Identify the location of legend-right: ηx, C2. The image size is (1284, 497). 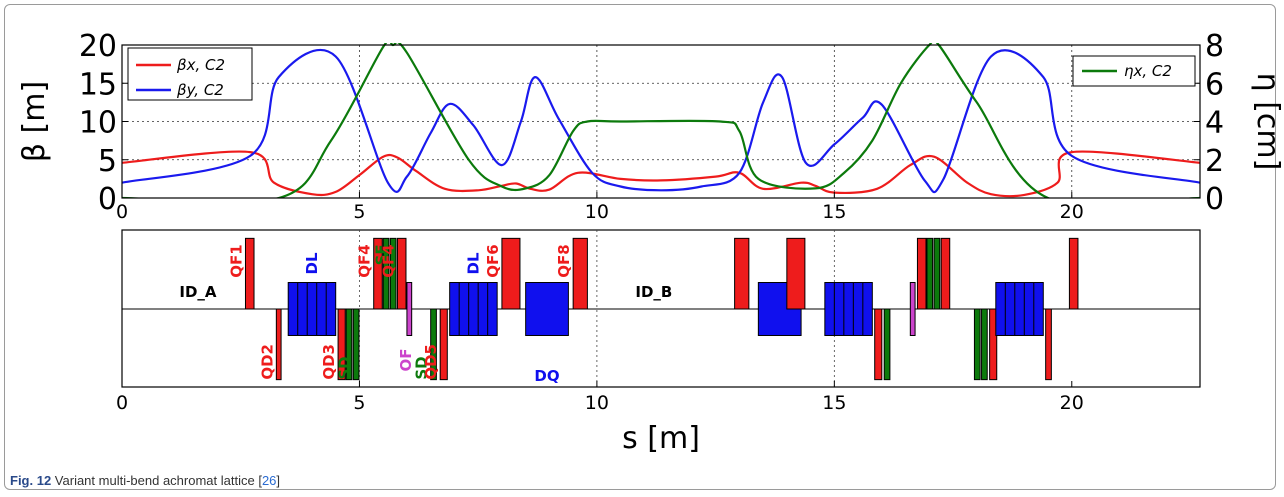
(1134, 71).